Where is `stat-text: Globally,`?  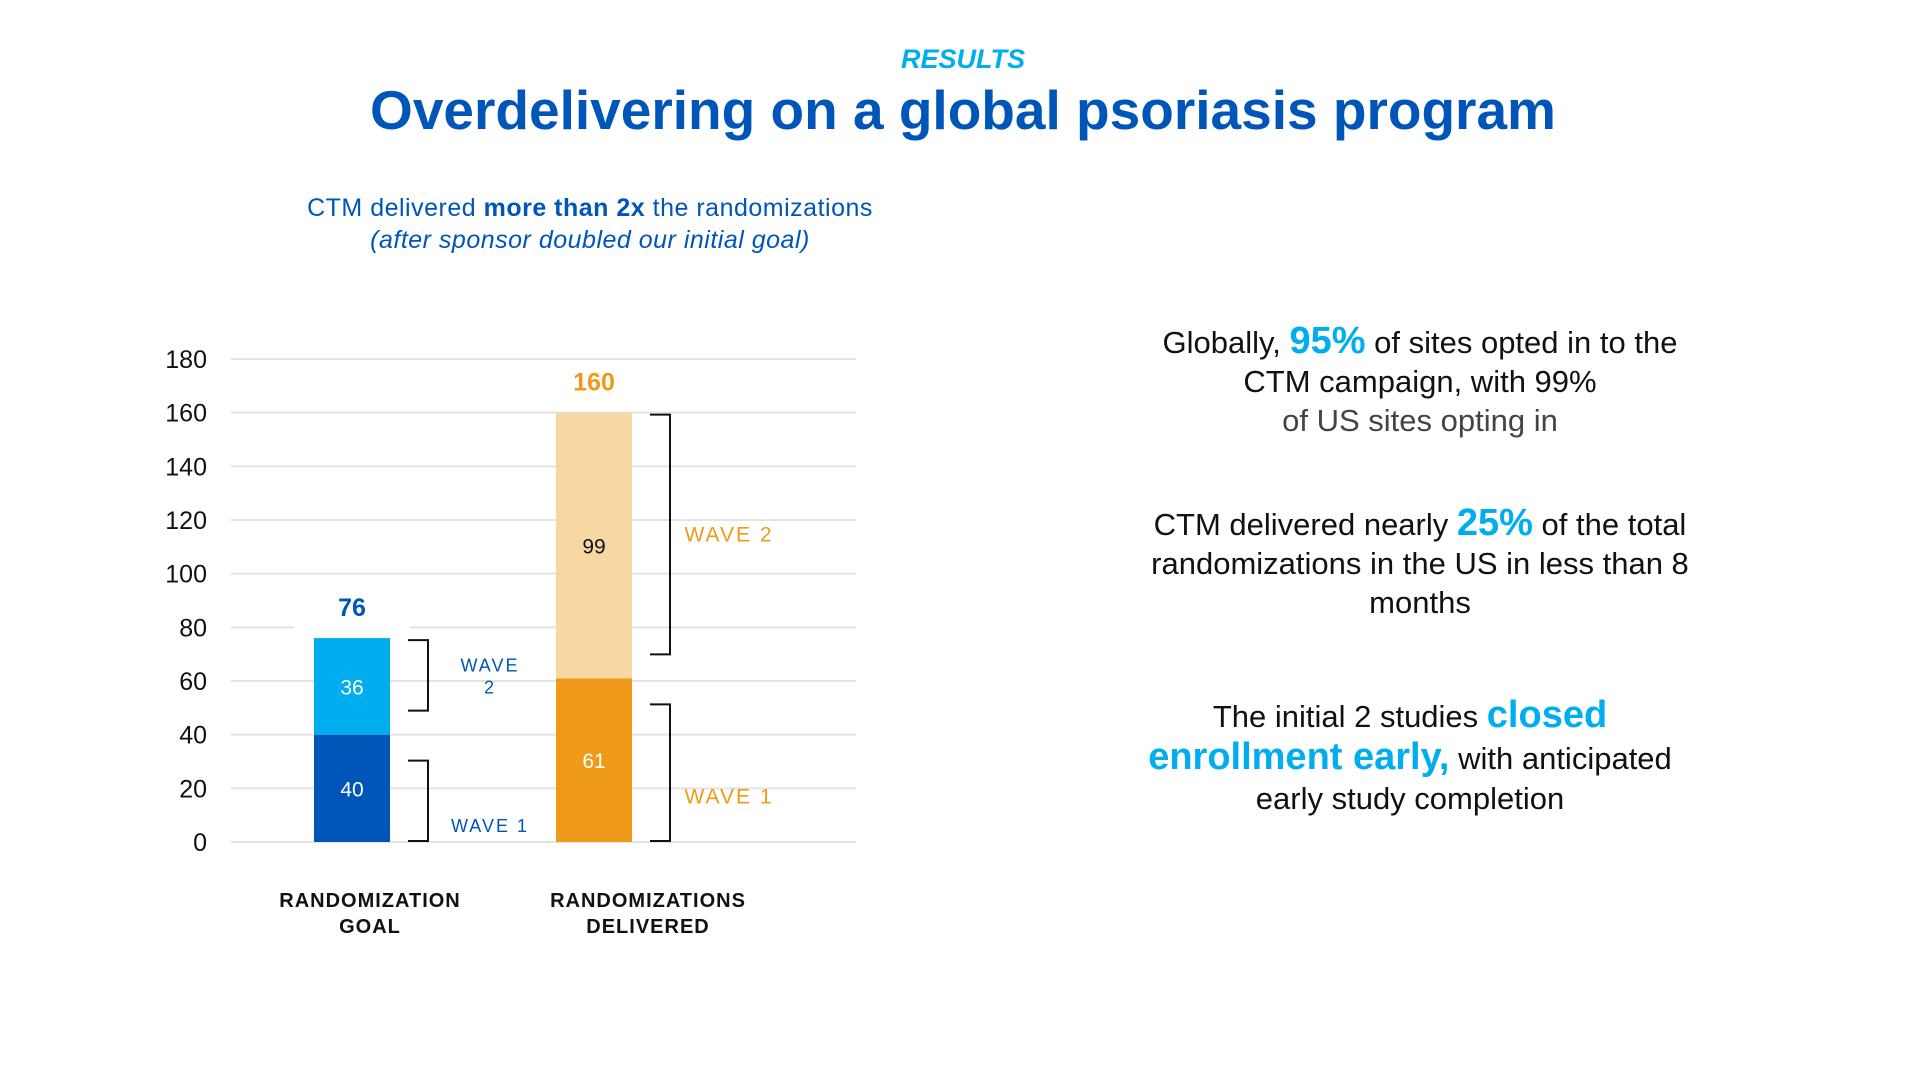
stat-text: Globally, is located at coordinates (1226, 342).